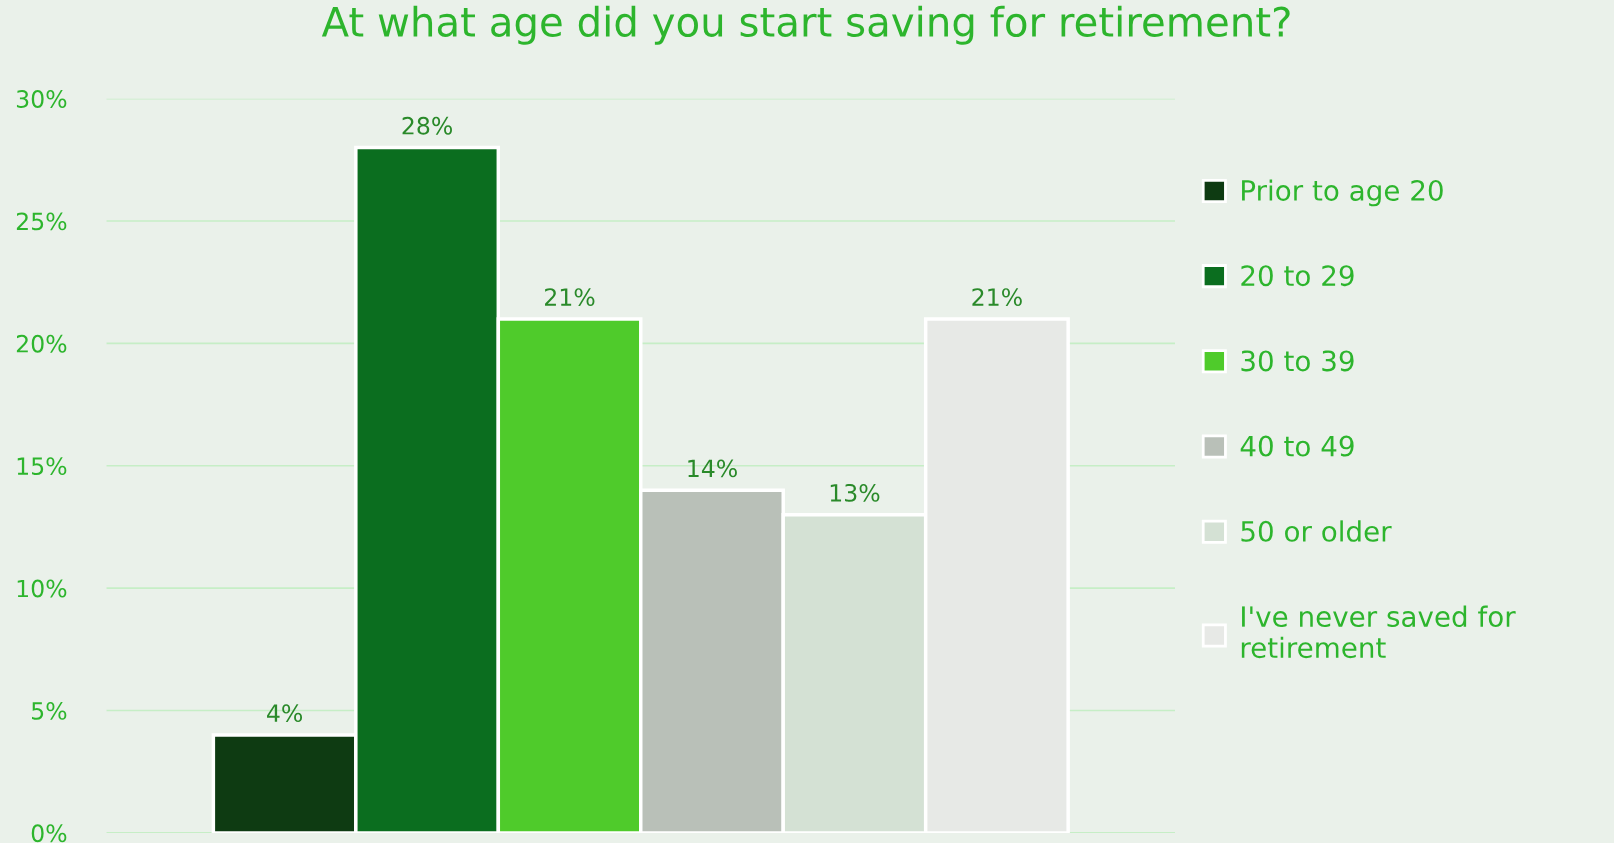 This screenshot has width=1614, height=843. What do you see at coordinates (1378, 632) in the screenshot?
I see `legend-label: I've never saved for retirement` at bounding box center [1378, 632].